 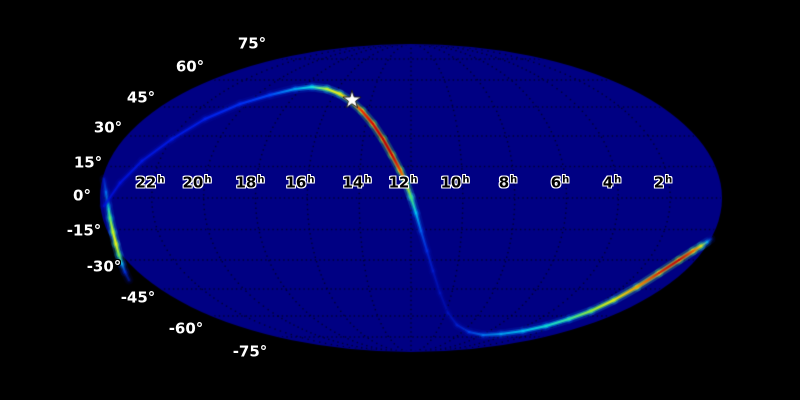 I want to click on dec-label--75: -75°, so click(x=250, y=351).